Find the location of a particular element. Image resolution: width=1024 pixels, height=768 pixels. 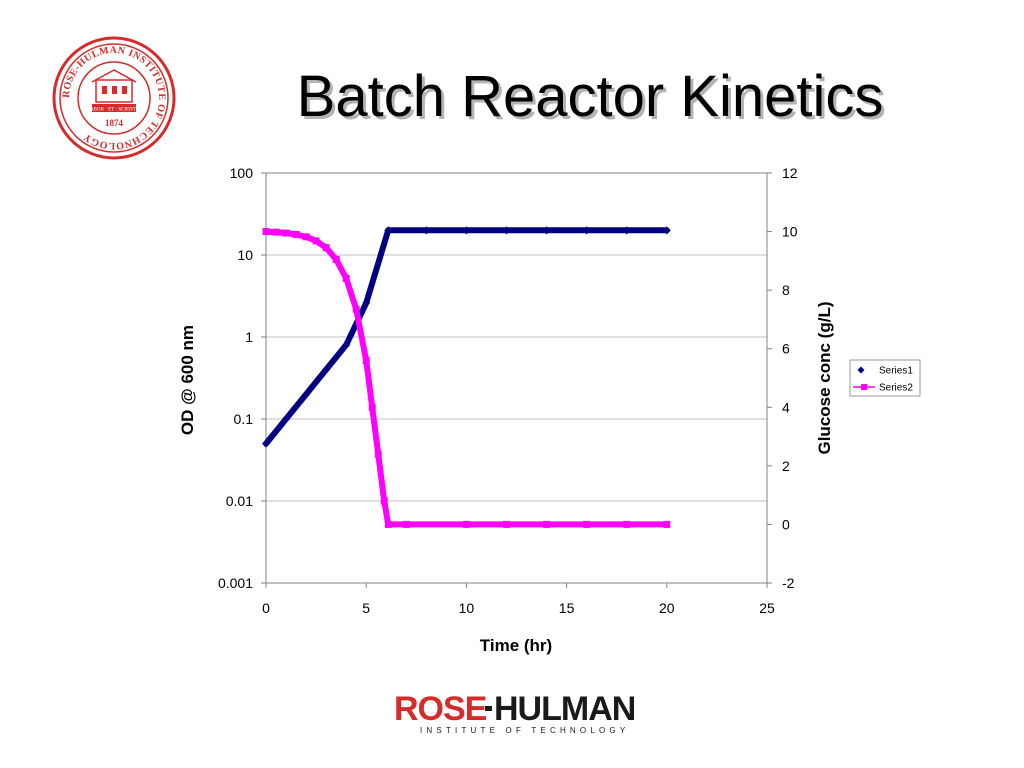

legend: Series1 Series2 is located at coordinates (885, 378).